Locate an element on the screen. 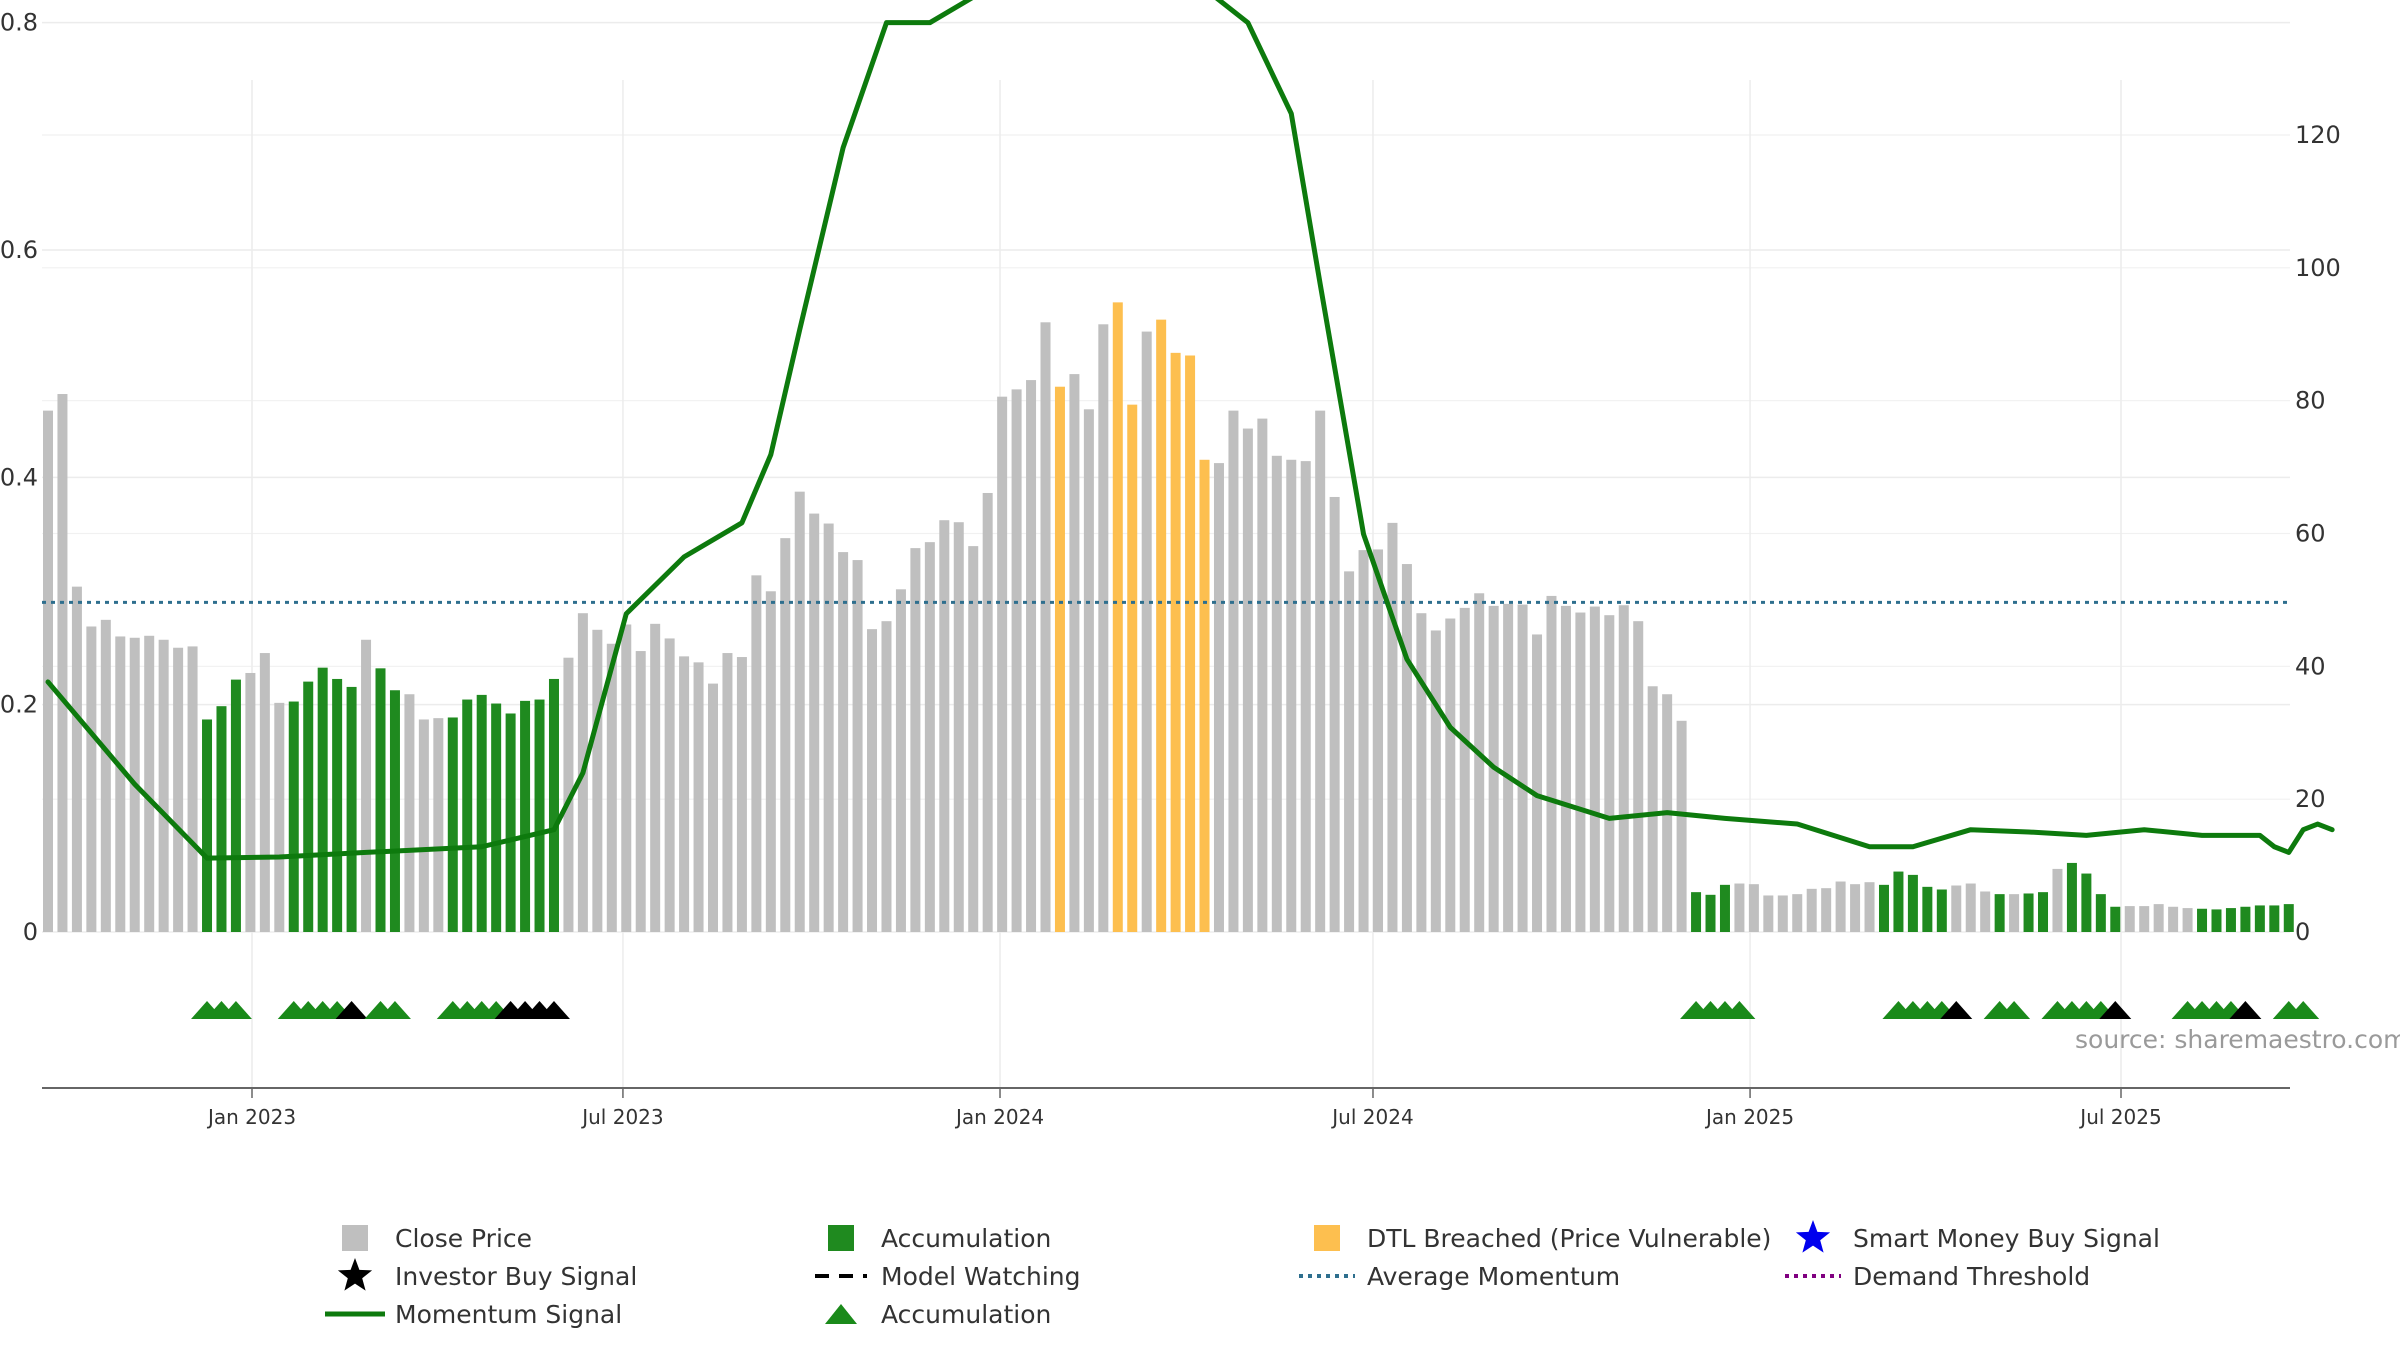 The height and width of the screenshot is (1350, 2400). legend-label: Demand Threshold is located at coordinates (1971, 1276).